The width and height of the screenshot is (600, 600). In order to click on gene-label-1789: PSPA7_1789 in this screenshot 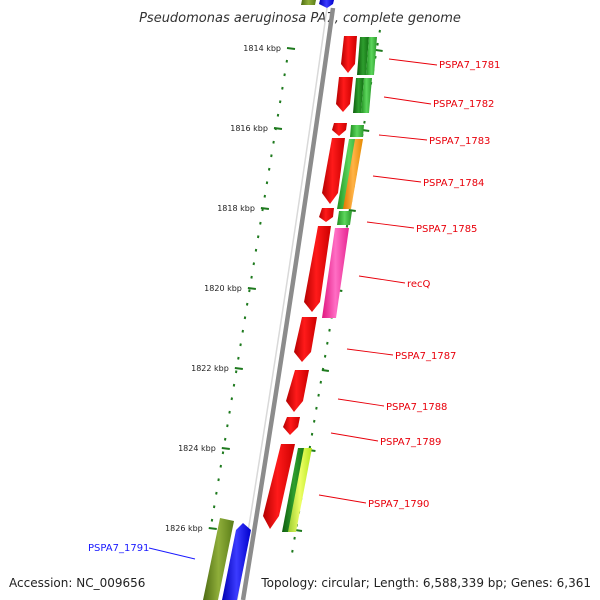, I will do `click(410, 442)`.